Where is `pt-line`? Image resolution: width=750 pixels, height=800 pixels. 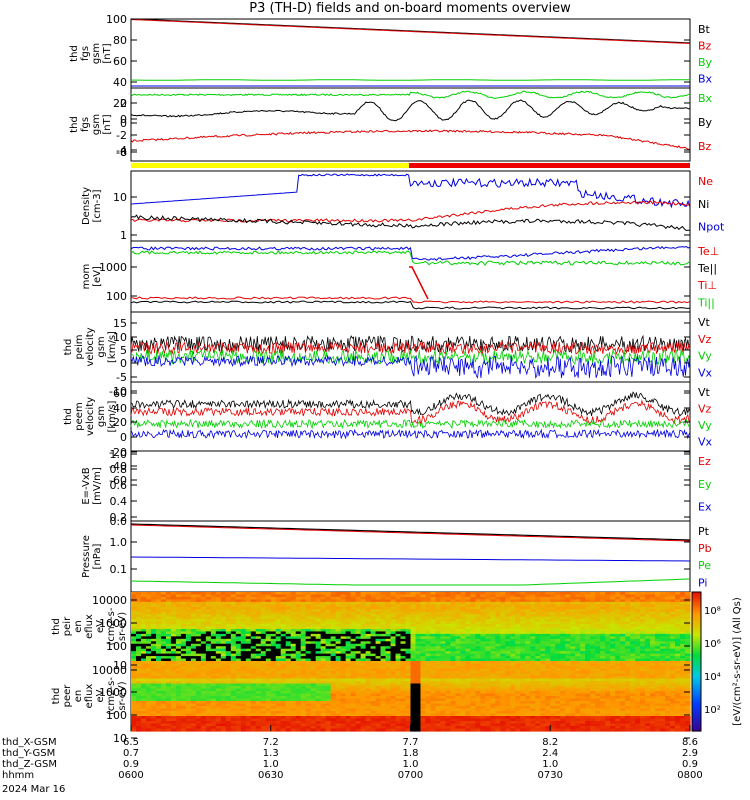 pt-line is located at coordinates (410, 532).